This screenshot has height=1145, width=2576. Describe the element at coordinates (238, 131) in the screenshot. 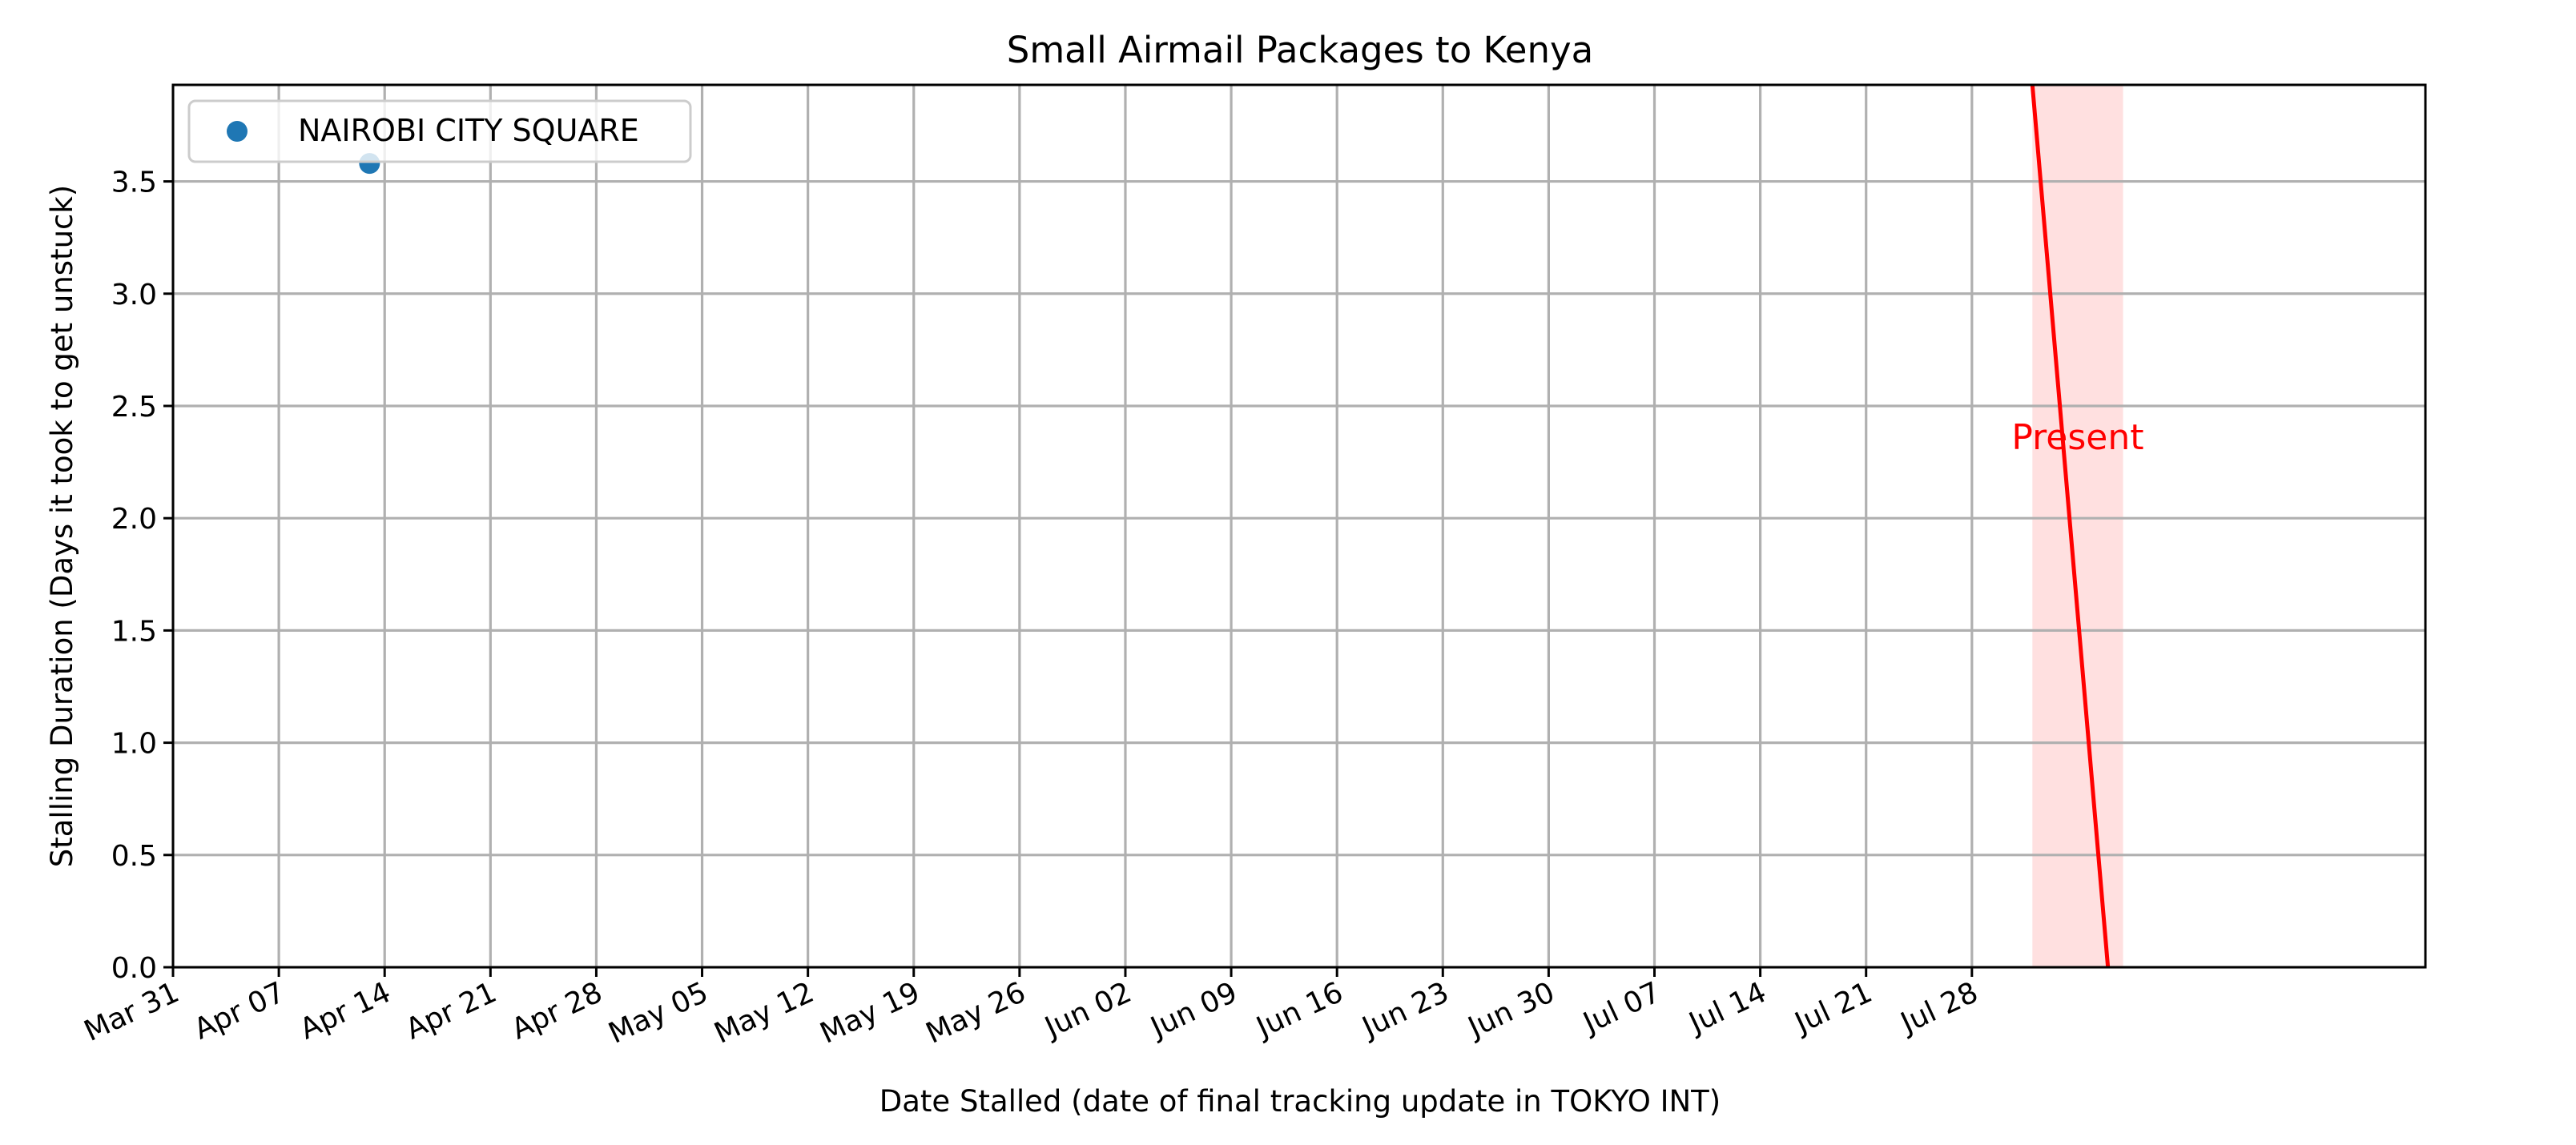

I see `legend-marker` at that location.